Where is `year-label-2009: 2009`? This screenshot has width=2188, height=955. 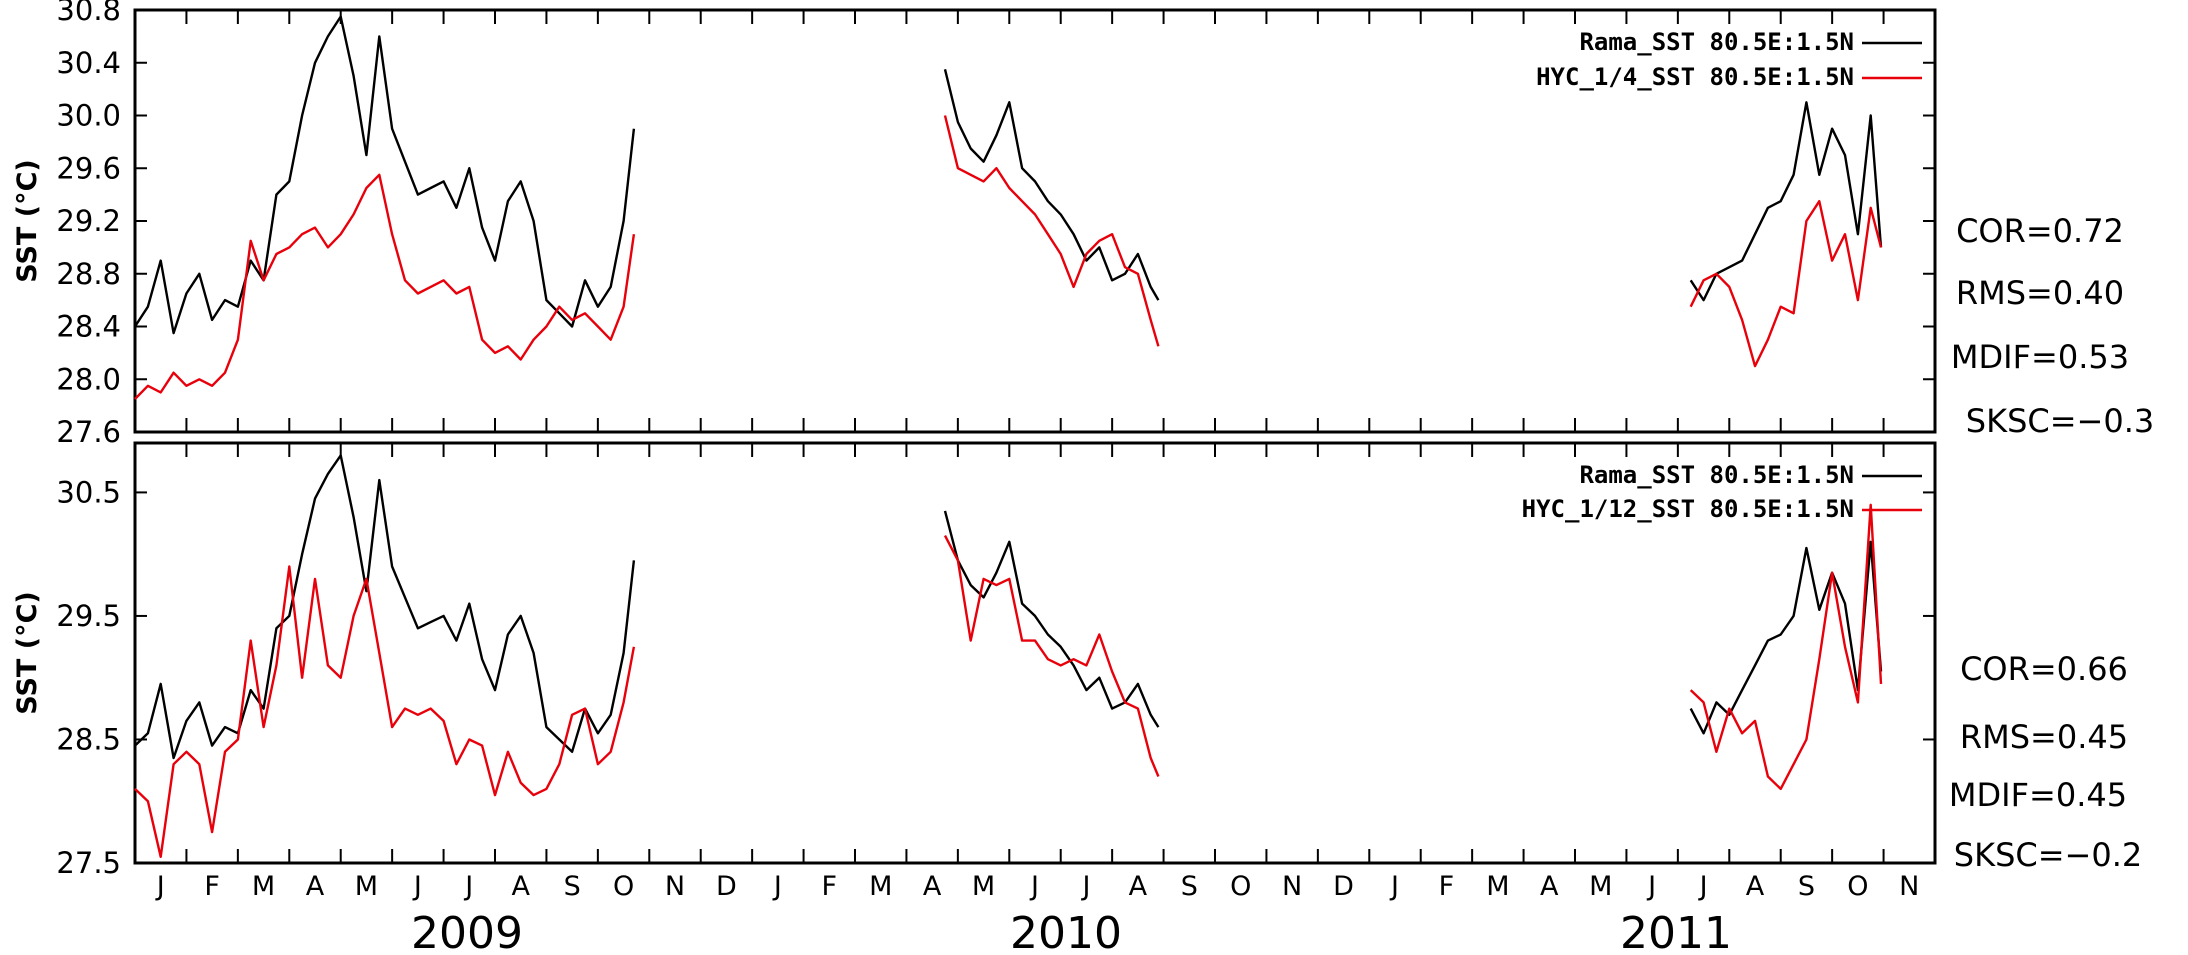
year-label-2009: 2009 is located at coordinates (467, 931).